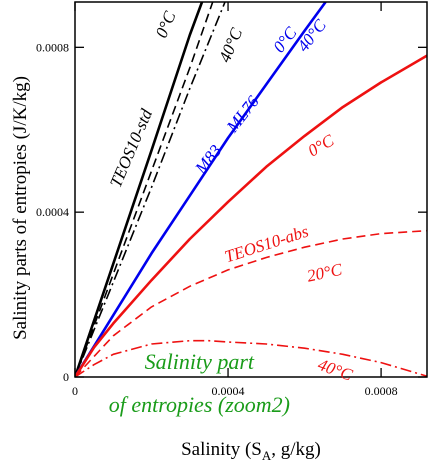 The height and width of the screenshot is (468, 429). I want to click on label-teos10-abs: TEOS10-abs, so click(266, 243).